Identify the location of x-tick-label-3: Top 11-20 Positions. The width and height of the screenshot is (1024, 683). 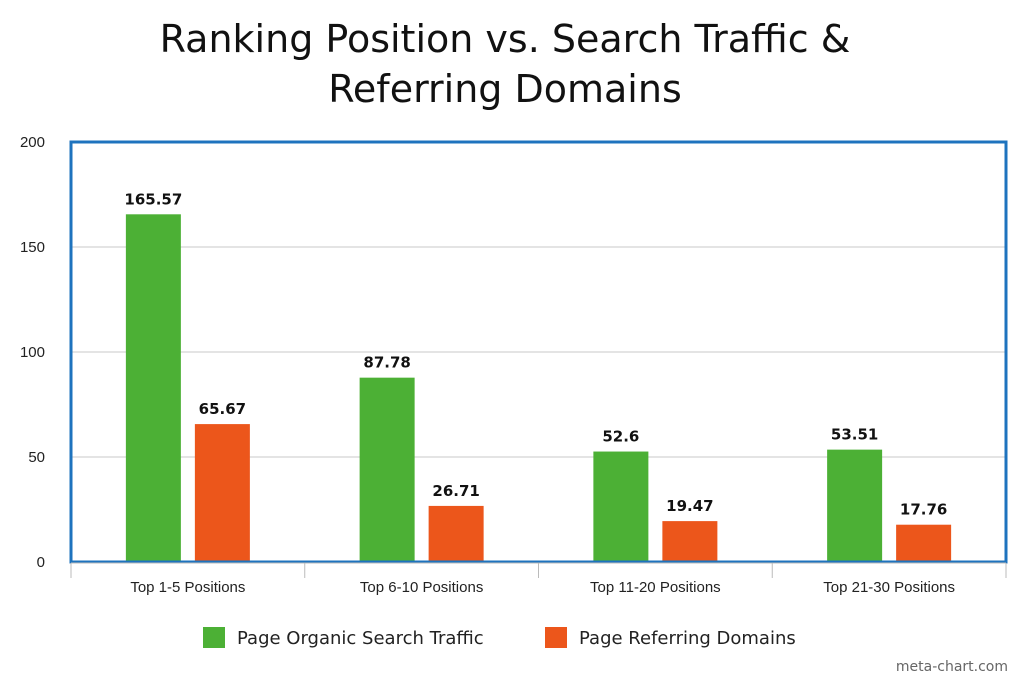
(655, 587).